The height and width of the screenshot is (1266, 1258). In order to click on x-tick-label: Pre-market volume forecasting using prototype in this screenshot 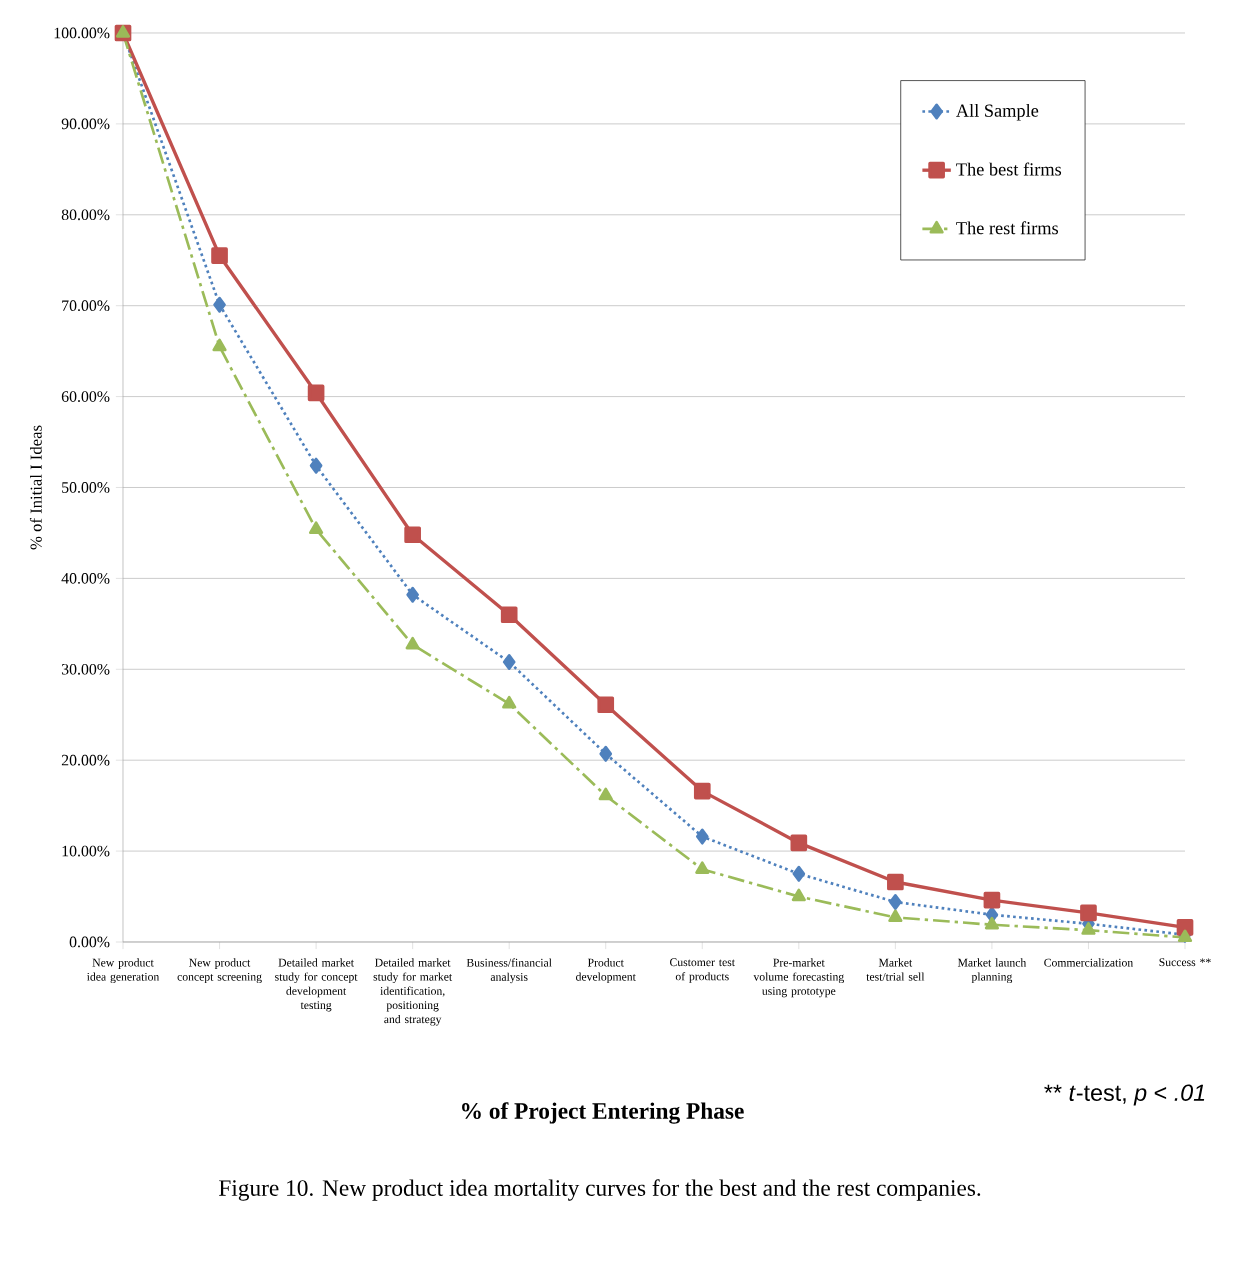, I will do `click(798, 978)`.